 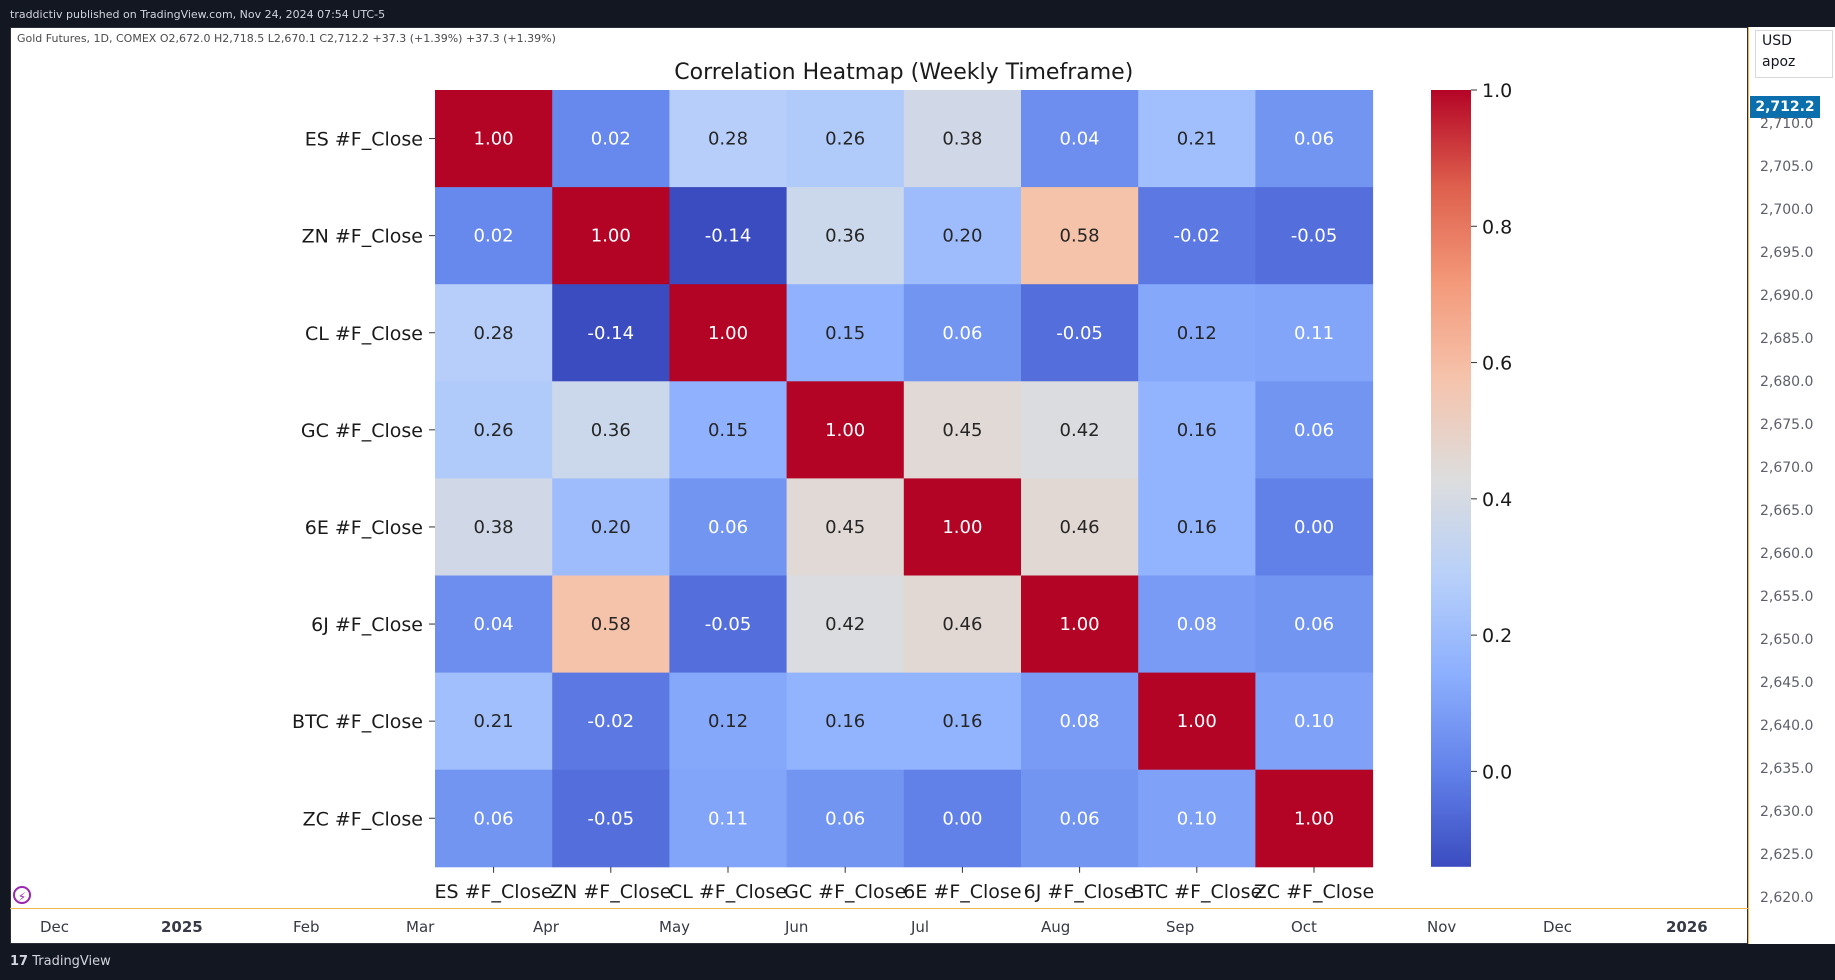 I want to click on cell-value-label: 0.45, so click(x=845, y=527).